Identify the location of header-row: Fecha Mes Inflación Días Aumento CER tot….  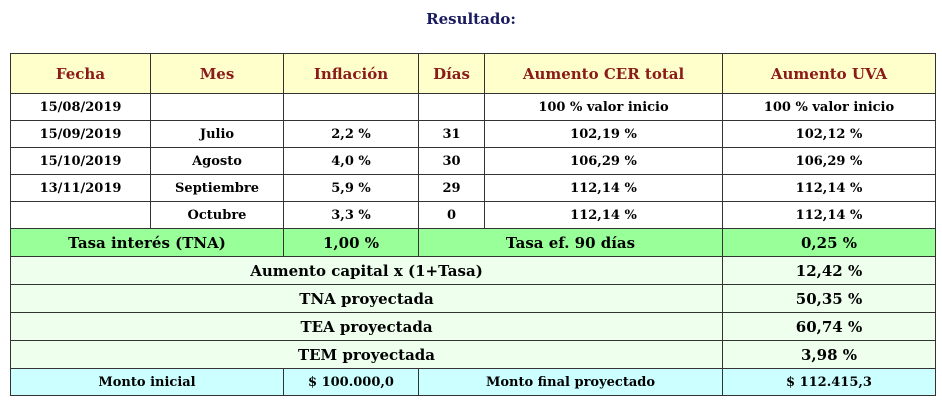
(473, 73).